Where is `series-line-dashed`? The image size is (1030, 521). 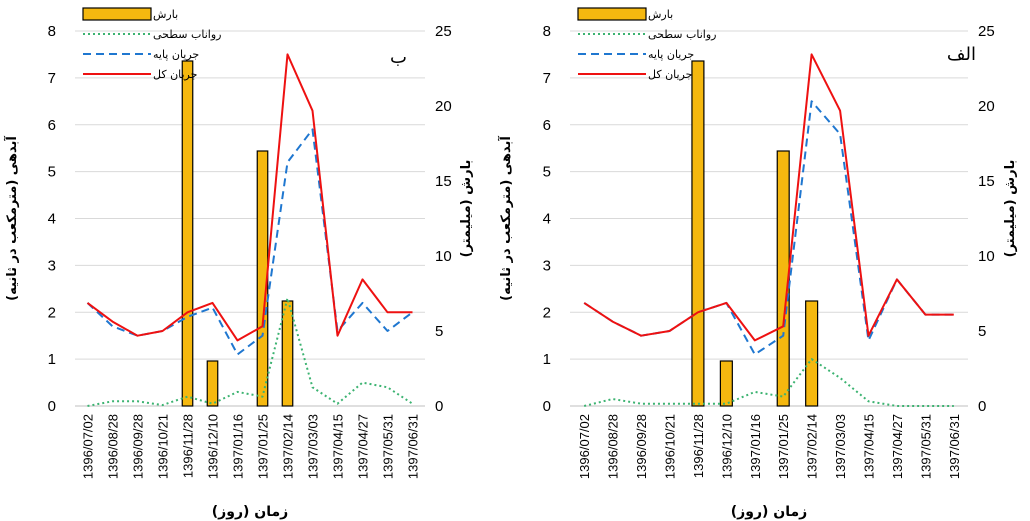 series-line-dashed is located at coordinates (250, 242).